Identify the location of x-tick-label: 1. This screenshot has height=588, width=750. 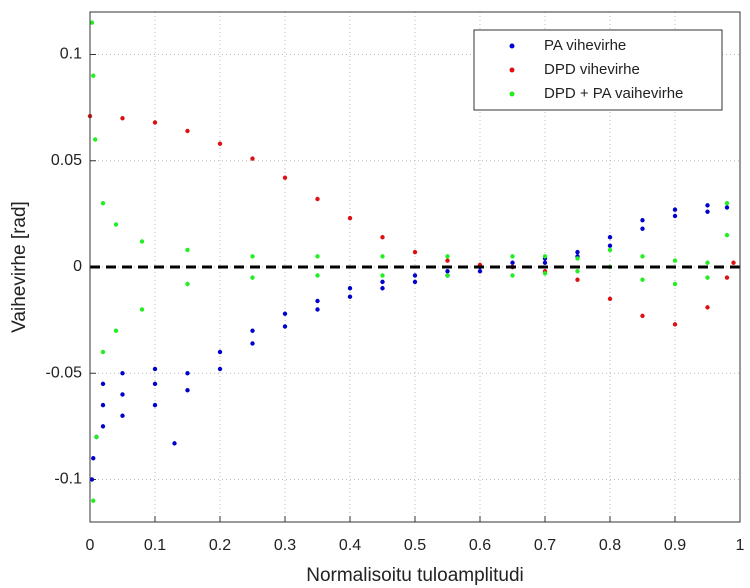
(740, 545).